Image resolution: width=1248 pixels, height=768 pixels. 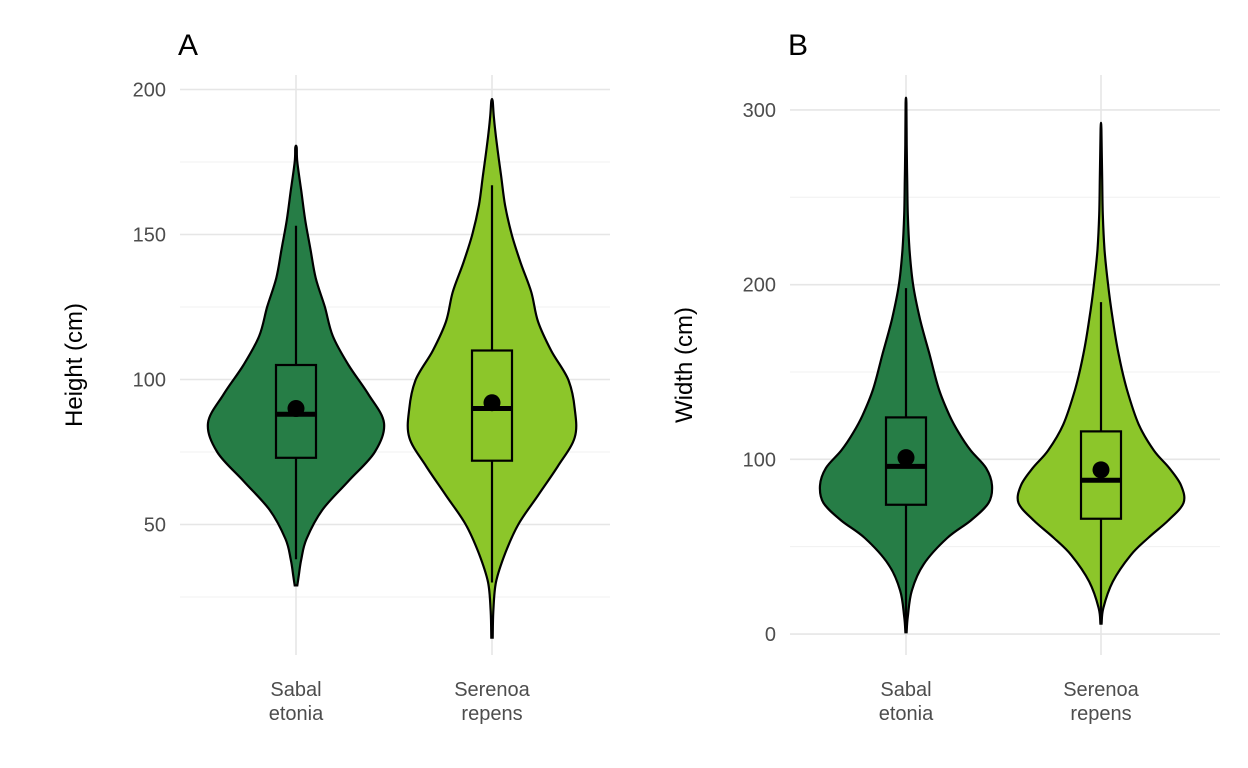 What do you see at coordinates (759, 111) in the screenshot?
I see `y-tick-label: 300` at bounding box center [759, 111].